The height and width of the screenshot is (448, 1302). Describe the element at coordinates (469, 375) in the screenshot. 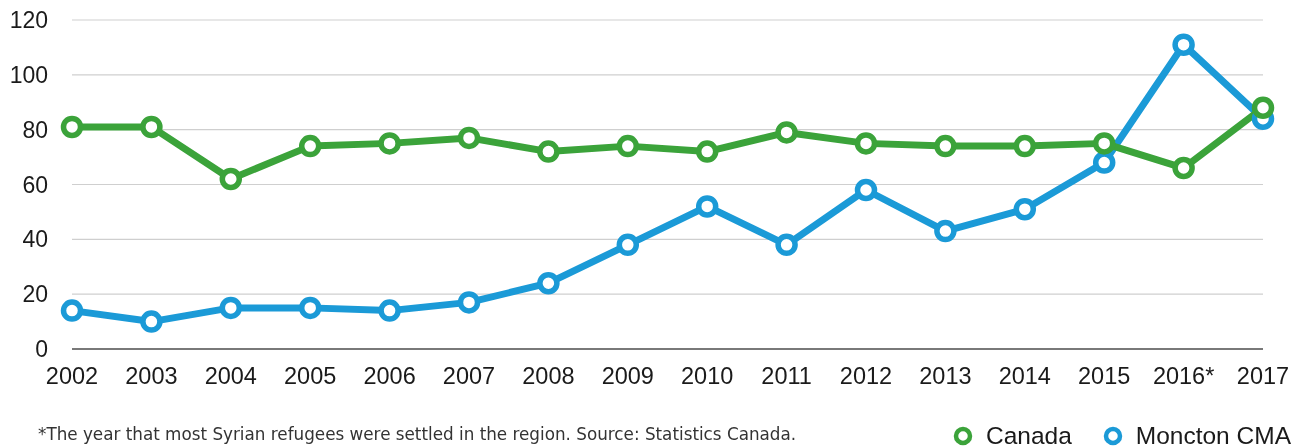

I see `x-tick-label: 2007` at that location.